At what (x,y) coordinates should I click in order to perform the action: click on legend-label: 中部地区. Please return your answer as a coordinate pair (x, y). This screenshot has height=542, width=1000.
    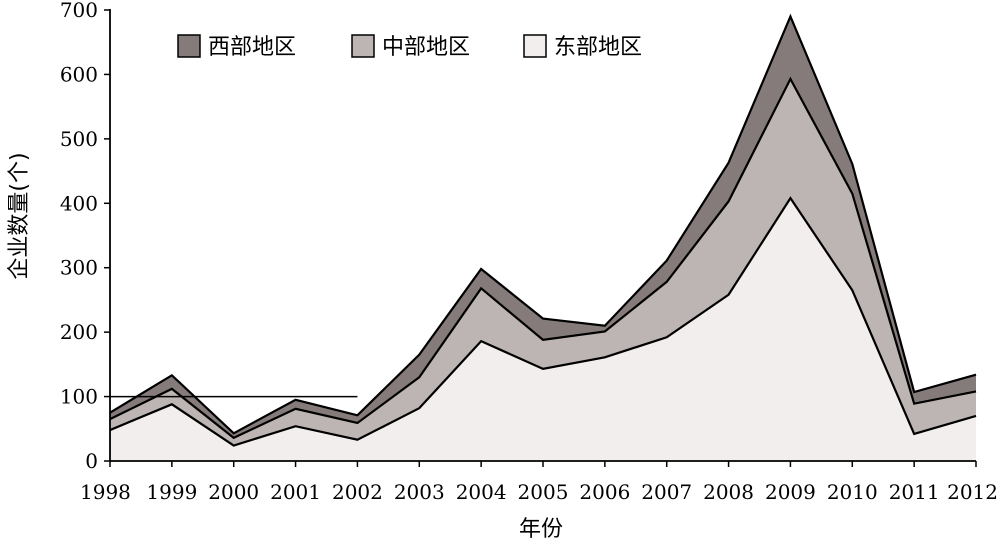
    Looking at the image, I should click on (426, 47).